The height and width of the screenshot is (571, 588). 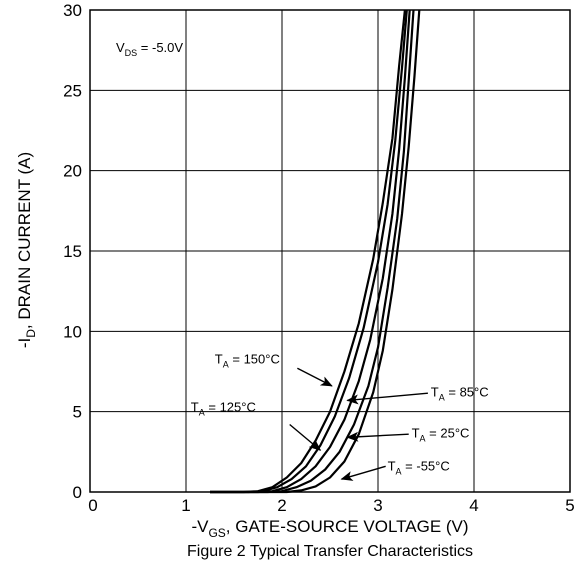 What do you see at coordinates (223, 409) in the screenshot?
I see `series-label-1: TA = 125°C` at bounding box center [223, 409].